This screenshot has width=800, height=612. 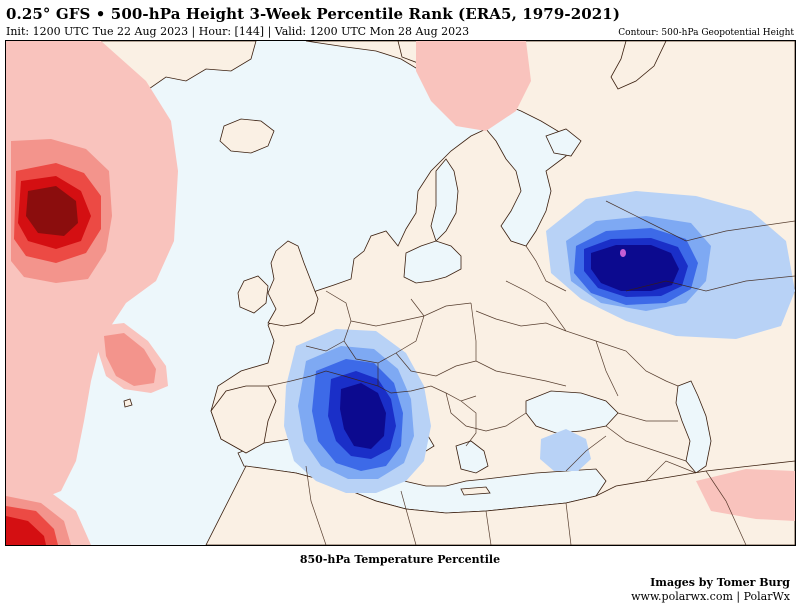 I want to click on anomaly-central-mediterranean-low, so click(x=357, y=411).